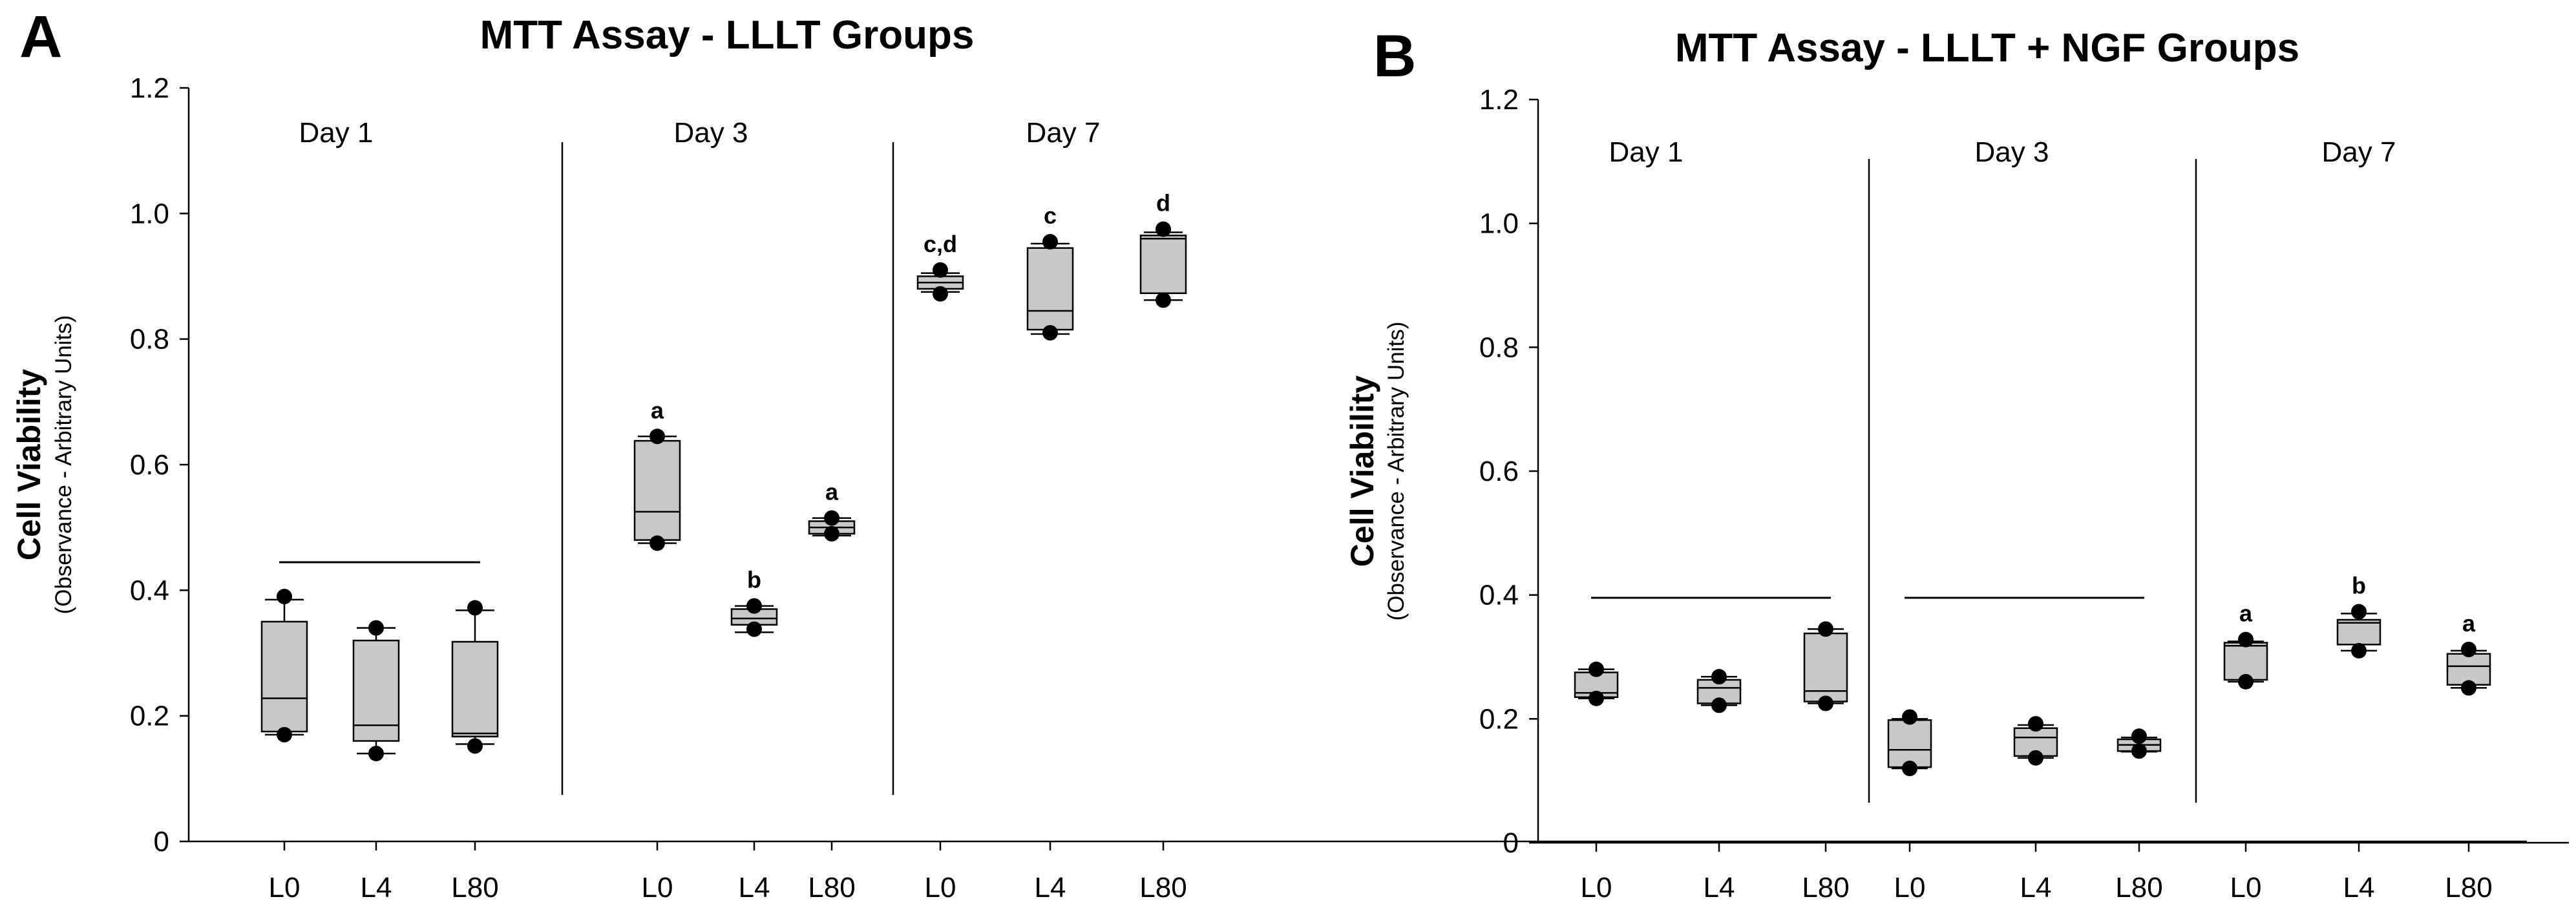 This screenshot has height=908, width=2576. Describe the element at coordinates (336, 133) in the screenshot. I see `panel-a-day-label: Day 1` at that location.